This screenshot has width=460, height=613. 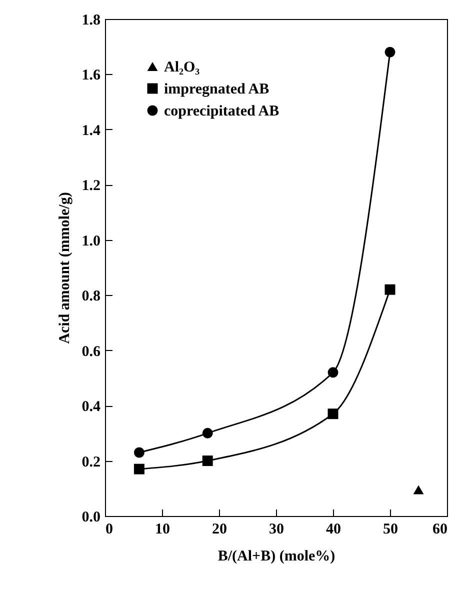 What do you see at coordinates (91, 462) in the screenshot?
I see `y-tick-label: 0.2` at bounding box center [91, 462].